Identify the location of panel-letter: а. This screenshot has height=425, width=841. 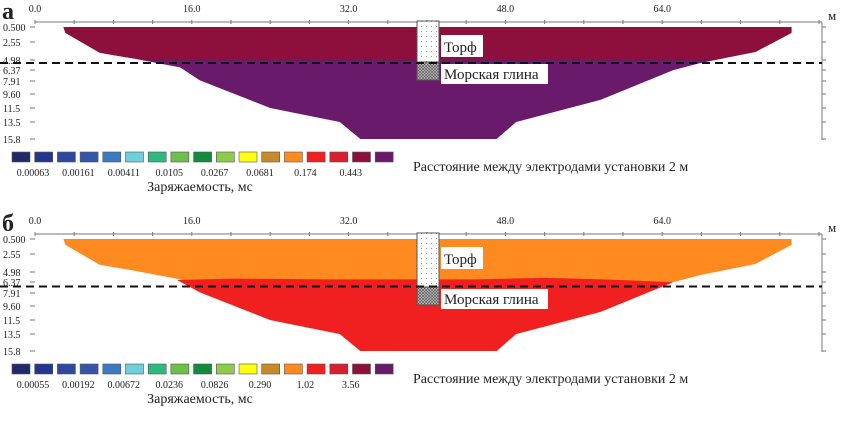
(8, 12).